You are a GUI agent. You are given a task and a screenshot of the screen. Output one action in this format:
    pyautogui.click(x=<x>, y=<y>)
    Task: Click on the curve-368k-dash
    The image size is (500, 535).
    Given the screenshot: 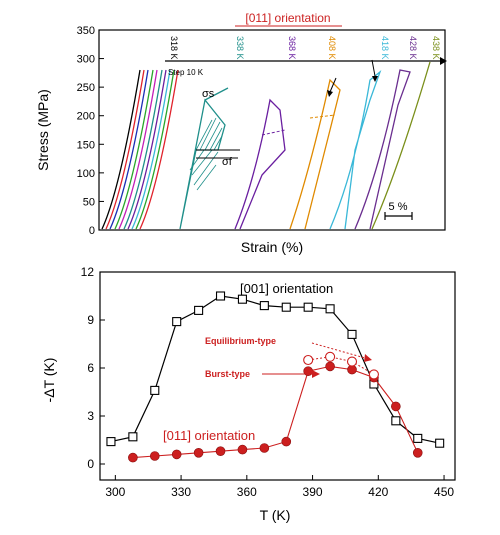 What is the action you would take?
    pyautogui.click(x=273, y=132)
    